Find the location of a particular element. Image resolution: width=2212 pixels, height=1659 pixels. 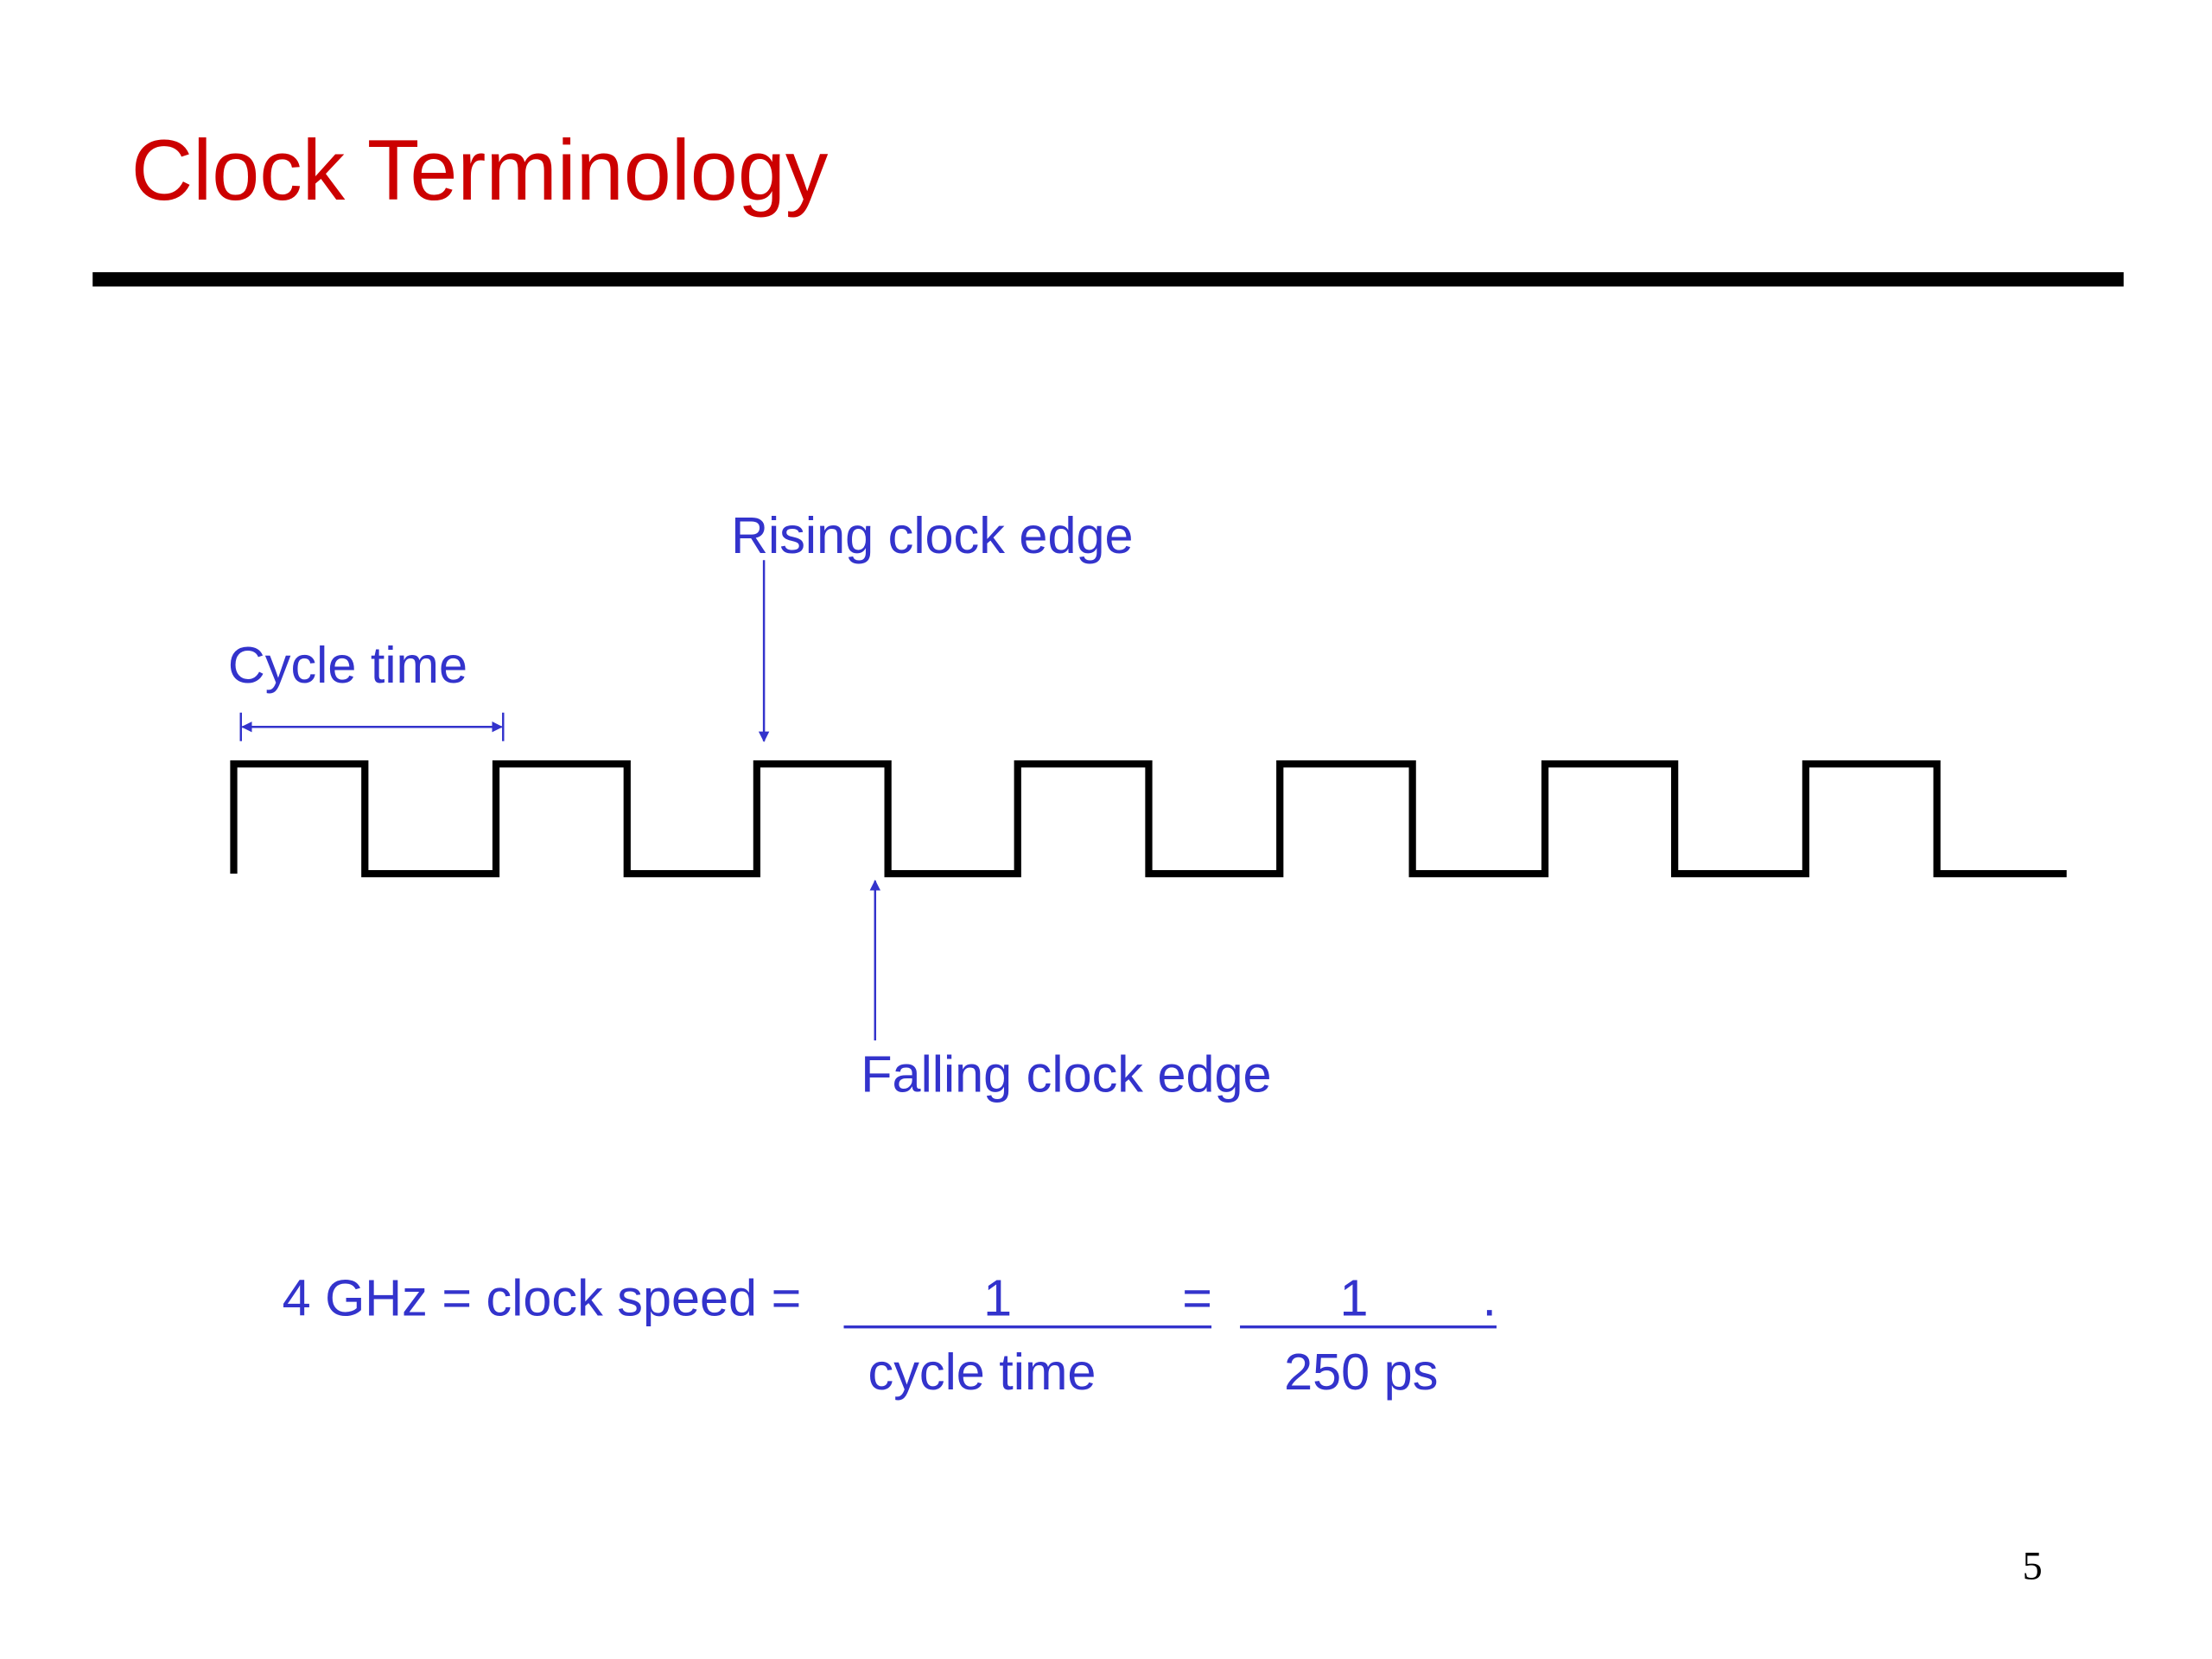

fraction-denominator: 250 ps is located at coordinates (1361, 1372).